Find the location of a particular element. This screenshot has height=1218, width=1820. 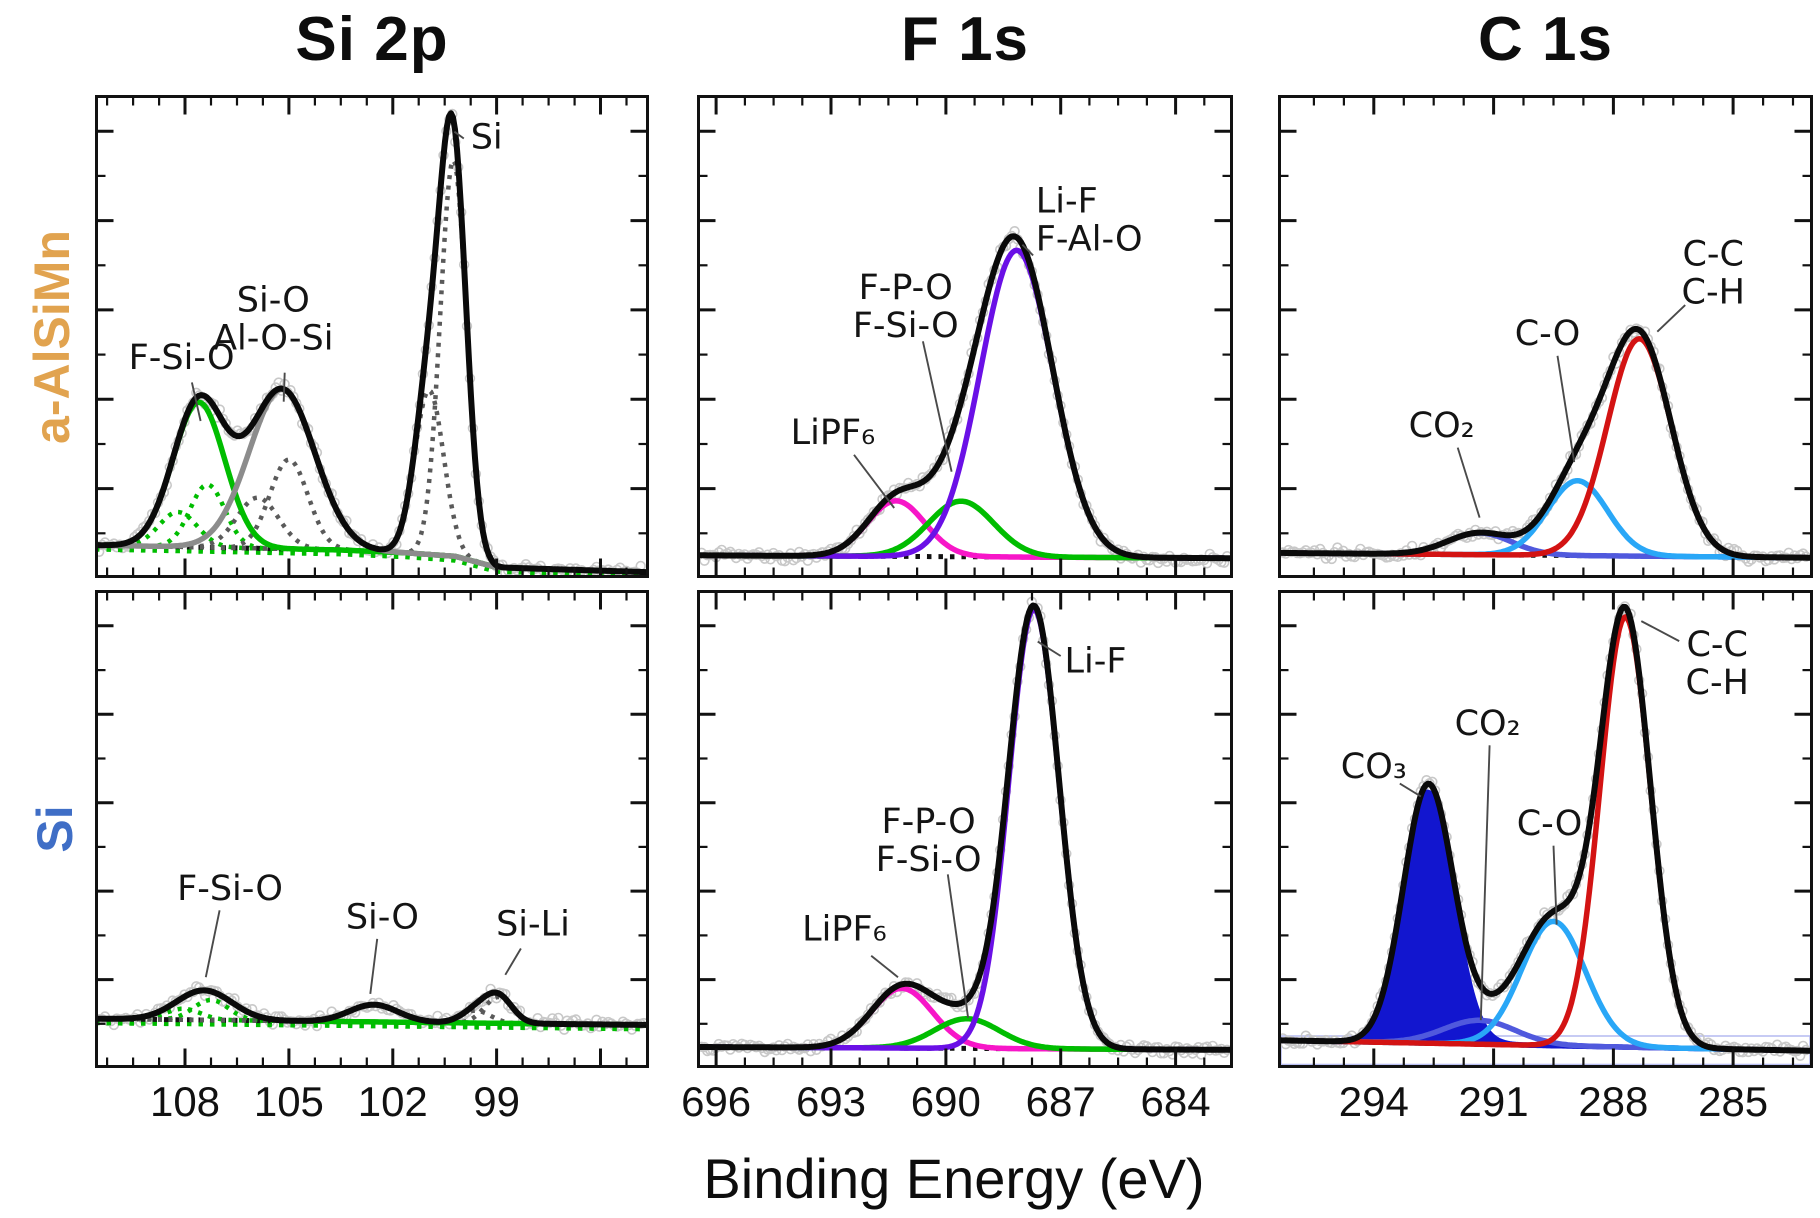

row-label-si: Si is located at coordinates (55, 829).